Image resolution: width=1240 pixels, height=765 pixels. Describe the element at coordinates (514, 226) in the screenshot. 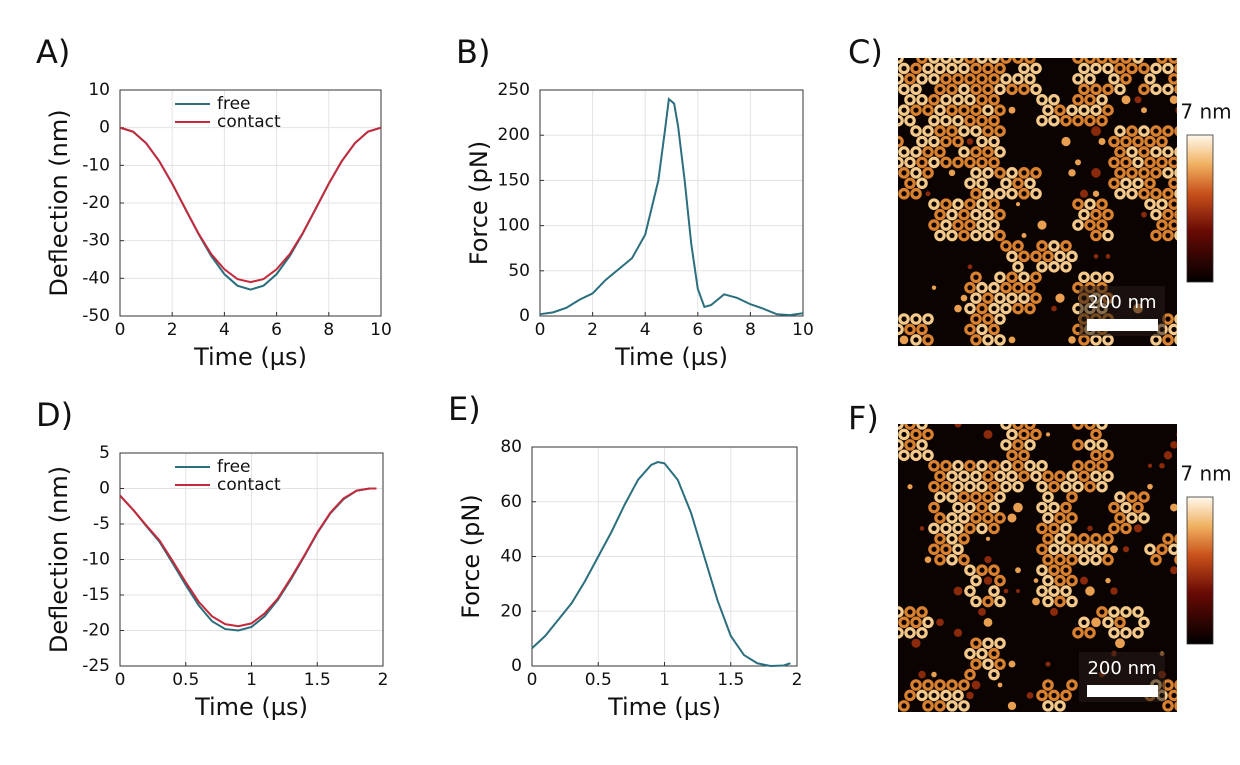

I see `y-tick-label: 100` at that location.